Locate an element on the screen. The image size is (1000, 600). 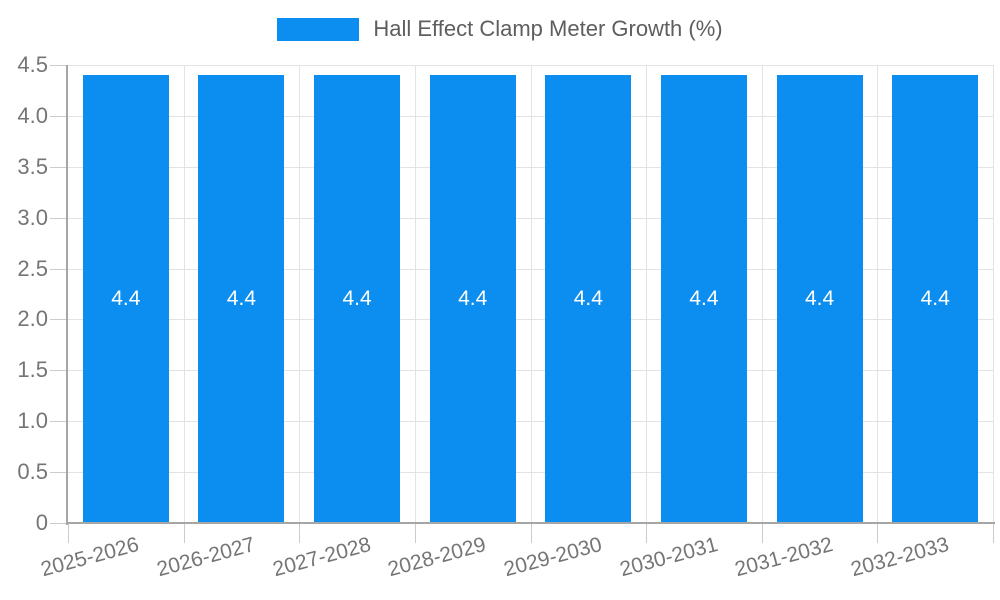
y-axis-tick-label: 2.5 is located at coordinates (32, 268).